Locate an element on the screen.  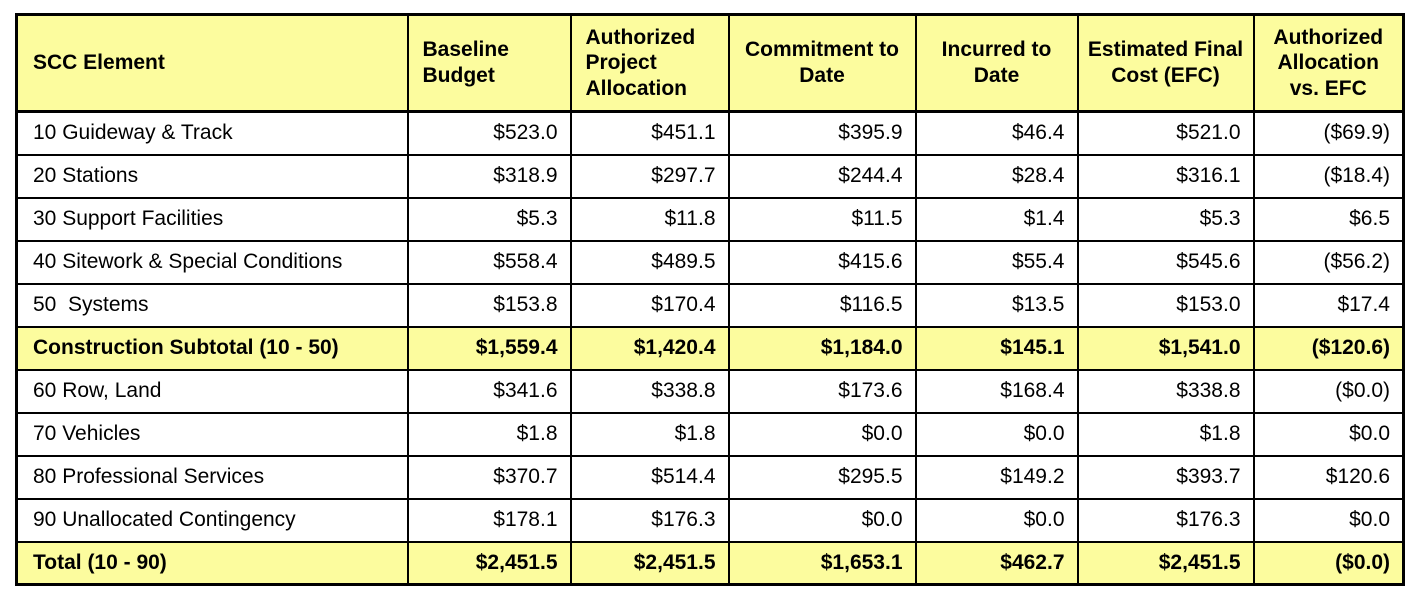
cell-incurred-to-date: $168.4 is located at coordinates (996, 391).